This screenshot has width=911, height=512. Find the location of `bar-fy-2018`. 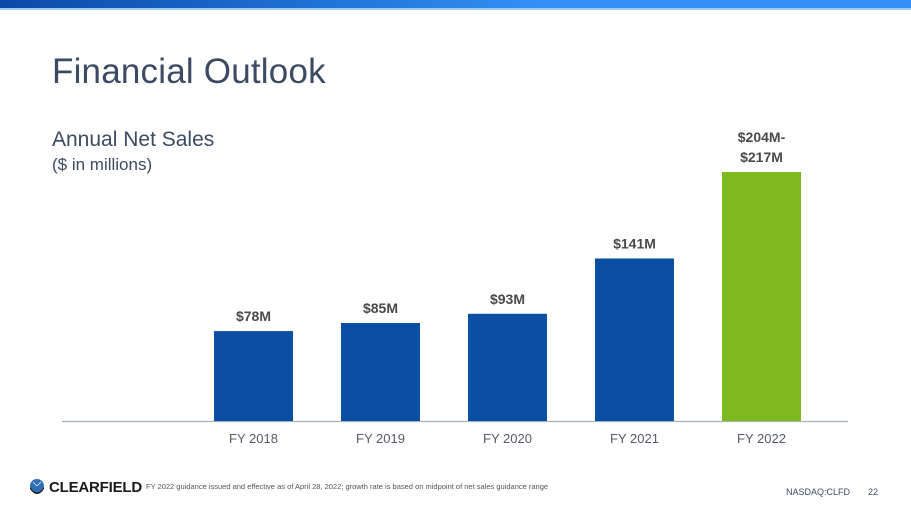

bar-fy-2018 is located at coordinates (253, 376).